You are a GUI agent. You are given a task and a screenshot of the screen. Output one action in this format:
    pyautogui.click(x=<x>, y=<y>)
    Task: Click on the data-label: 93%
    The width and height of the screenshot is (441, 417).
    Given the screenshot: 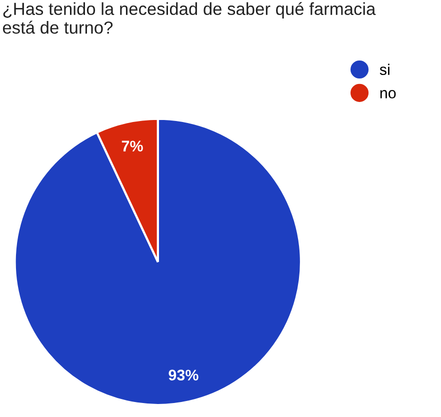 What is the action you would take?
    pyautogui.click(x=183, y=375)
    